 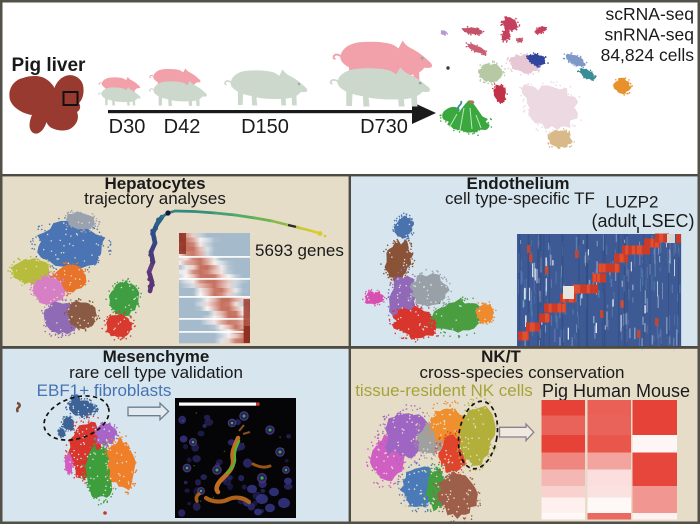 What do you see at coordinates (155, 198) in the screenshot?
I see `svg-text: trajectory analyses` at bounding box center [155, 198].